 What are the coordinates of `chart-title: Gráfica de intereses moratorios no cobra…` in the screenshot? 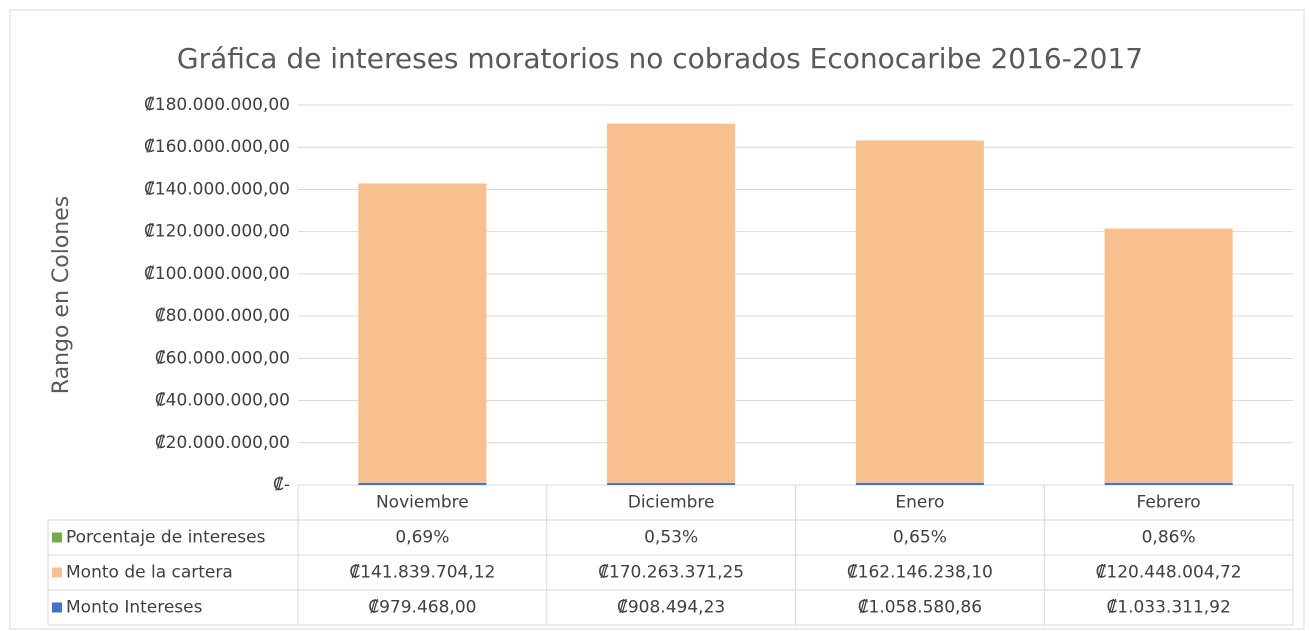 It's located at (660, 58).